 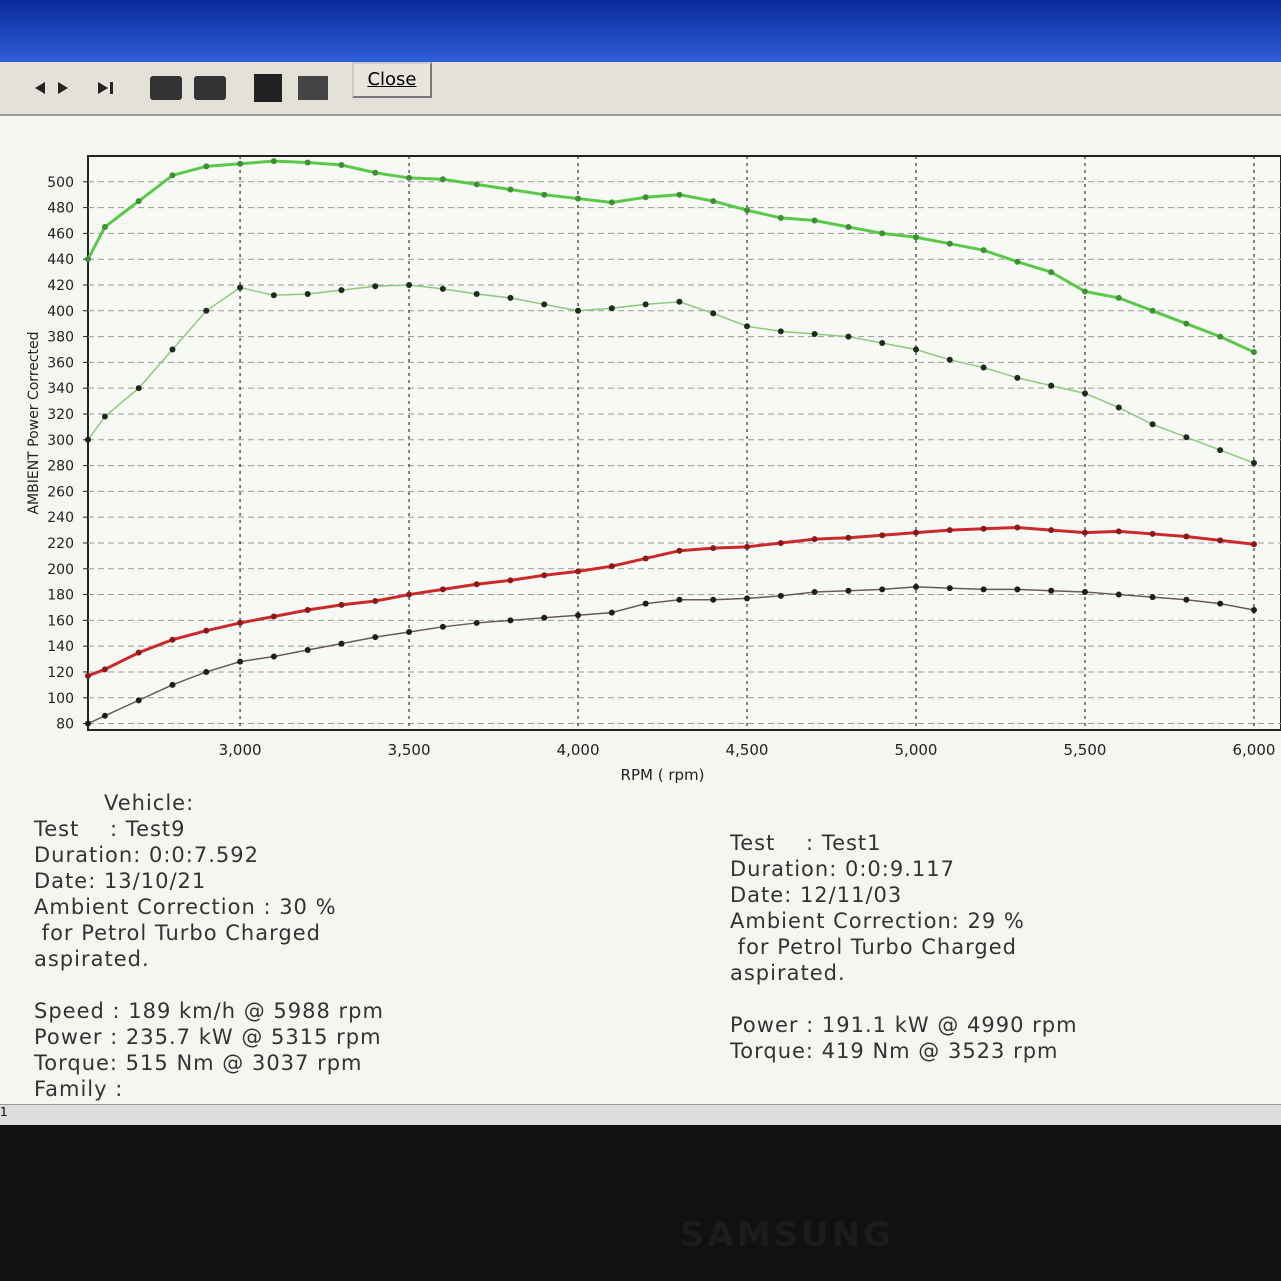 I want to click on info-line: Vehicle:, so click(x=149, y=803).